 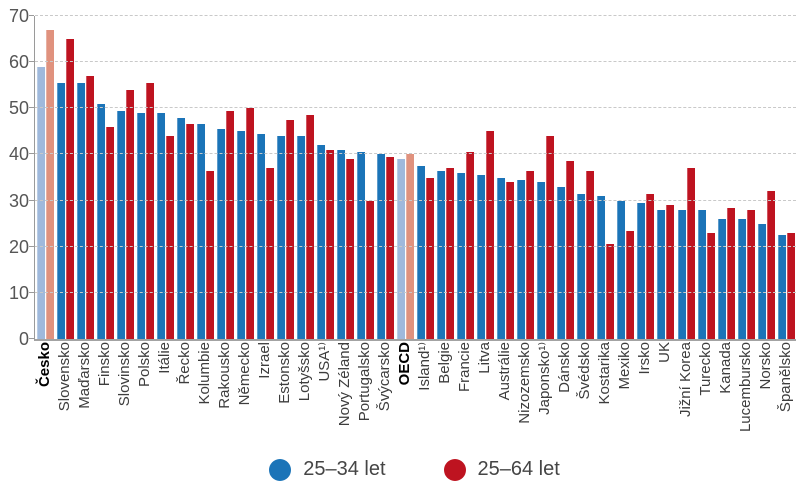 I want to click on x-axis-label: Řecko, so click(x=184, y=363).